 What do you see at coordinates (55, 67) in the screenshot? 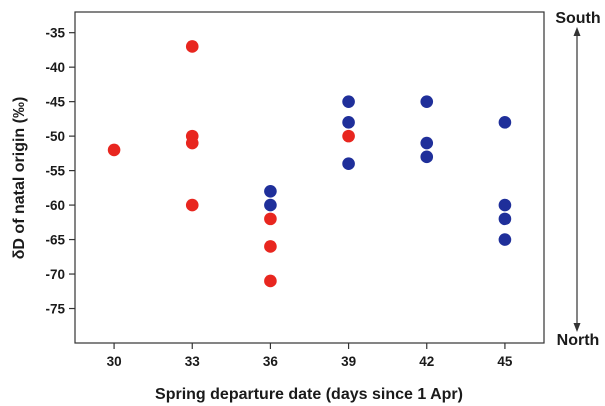
I see `y-tick-label: -40` at bounding box center [55, 67].